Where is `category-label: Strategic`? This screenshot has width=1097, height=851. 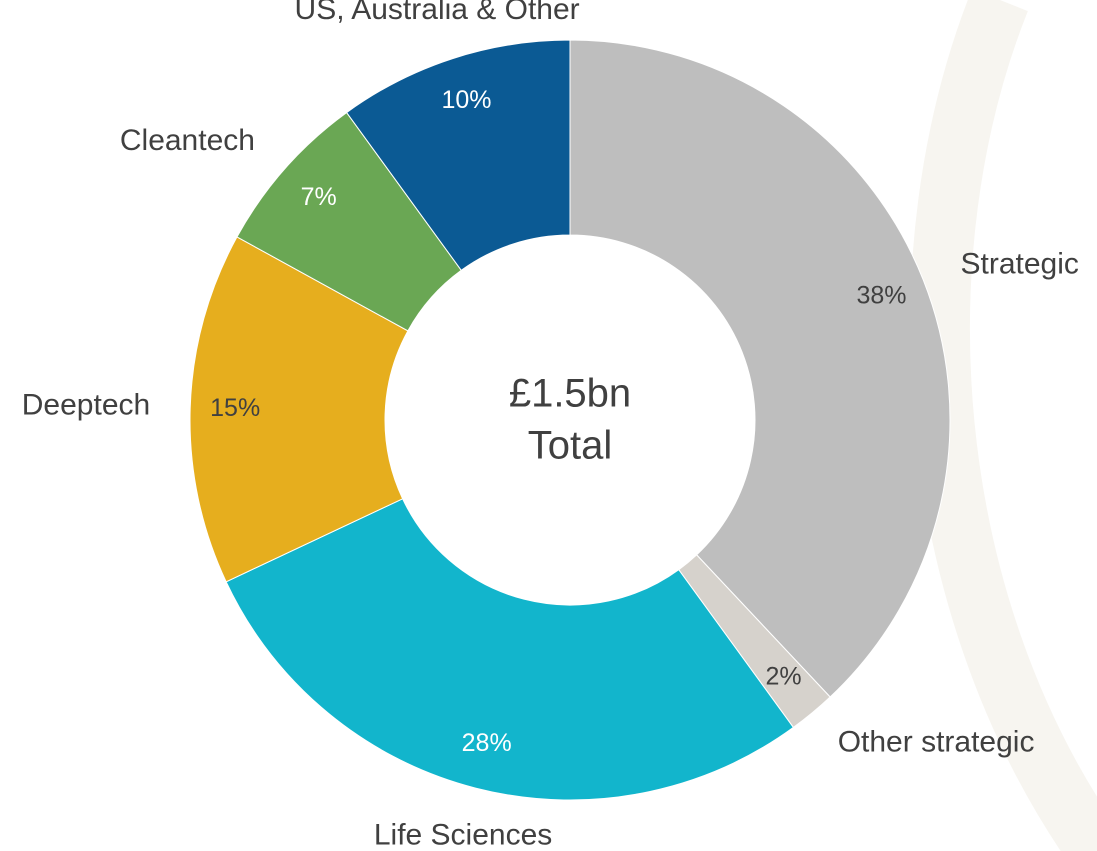 category-label: Strategic is located at coordinates (1020, 263).